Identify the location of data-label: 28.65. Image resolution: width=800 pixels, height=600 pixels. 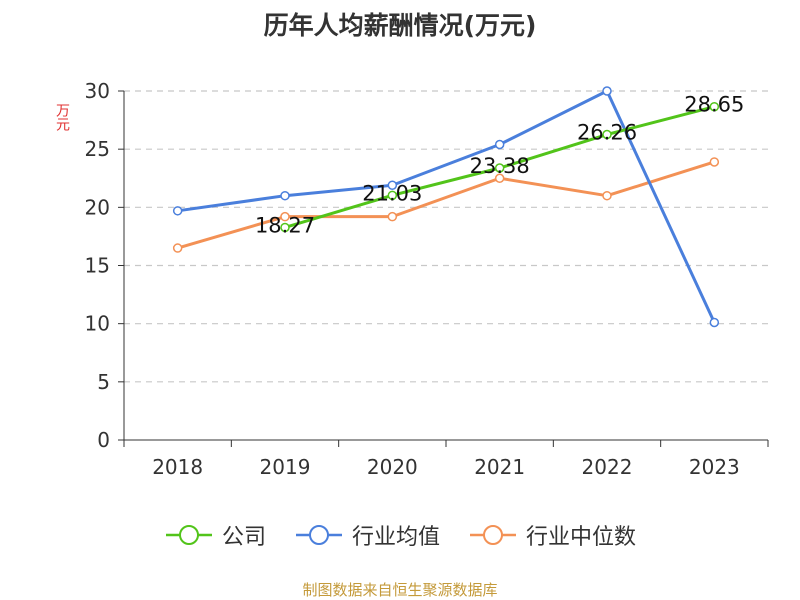
(714, 105).